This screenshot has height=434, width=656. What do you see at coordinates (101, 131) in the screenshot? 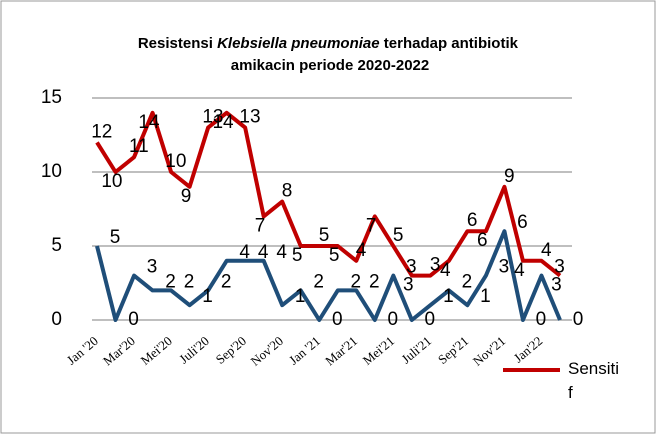
I see `data-label: 12` at bounding box center [101, 131].